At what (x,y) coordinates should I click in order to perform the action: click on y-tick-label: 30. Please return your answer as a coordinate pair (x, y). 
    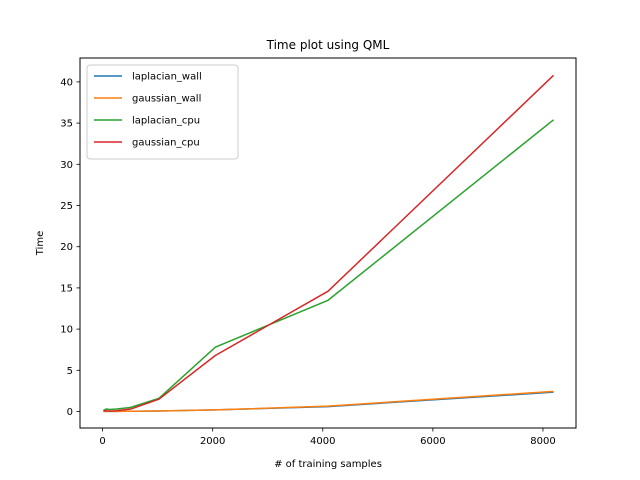
    Looking at the image, I should click on (66, 165).